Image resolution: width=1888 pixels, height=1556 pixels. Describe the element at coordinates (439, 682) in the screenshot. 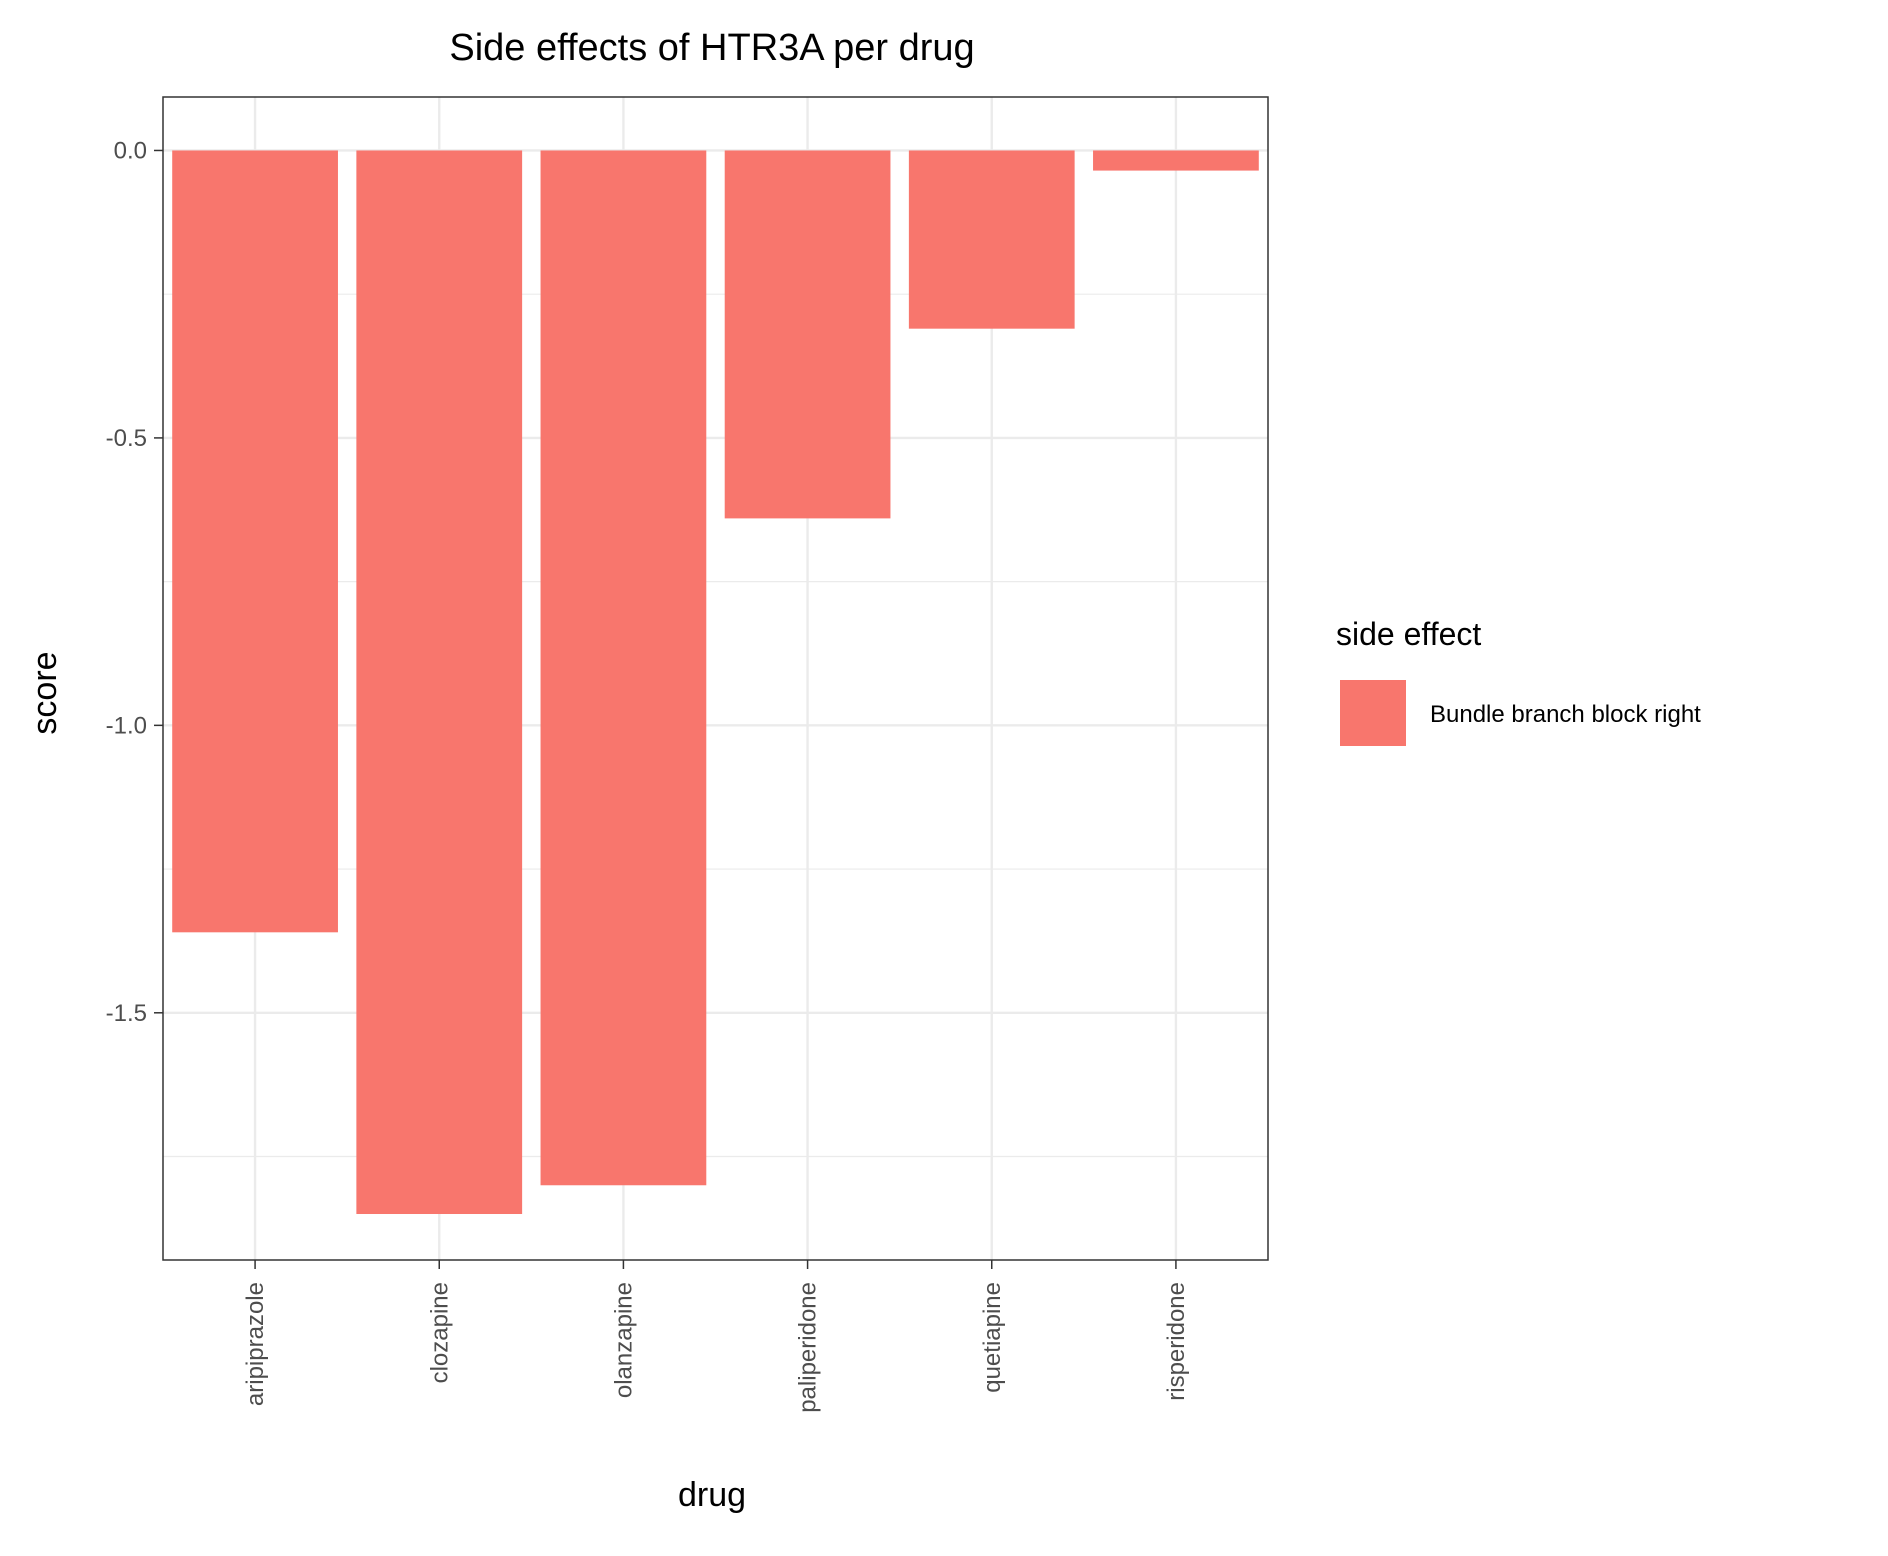

I see `bar-clozapine` at that location.